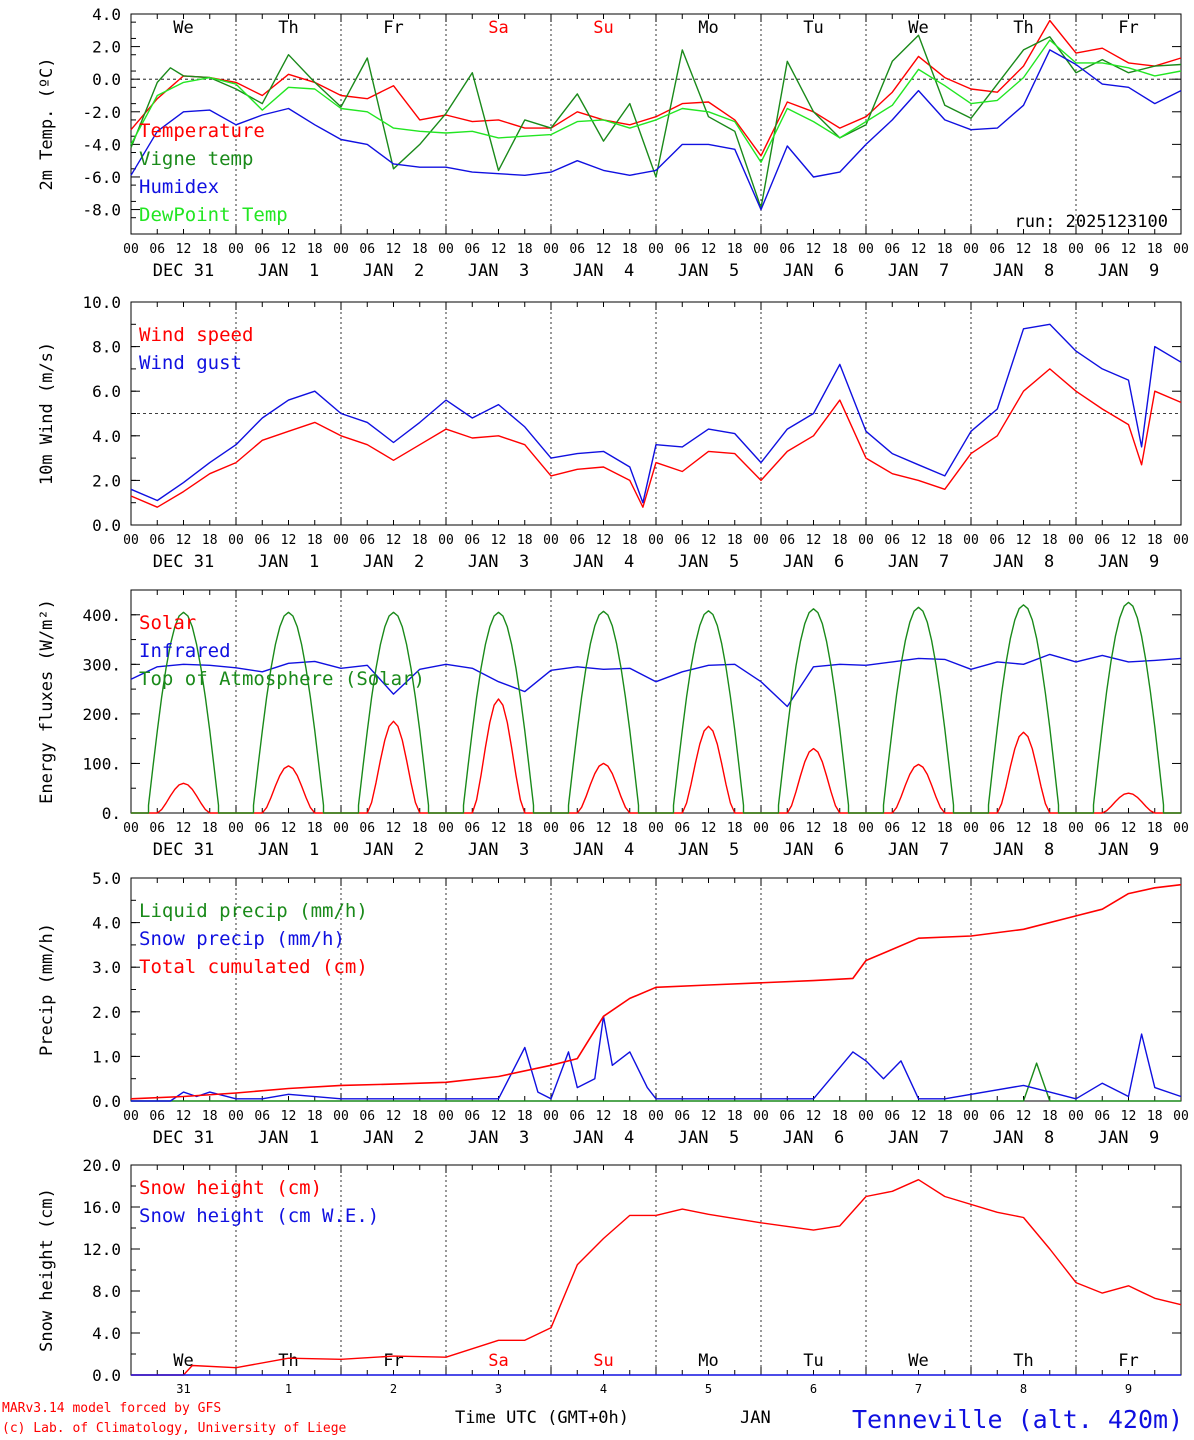 The height and width of the screenshot is (1440, 1194). What do you see at coordinates (472, 828) in the screenshot?
I see `flux-hour-label: 06` at bounding box center [472, 828].